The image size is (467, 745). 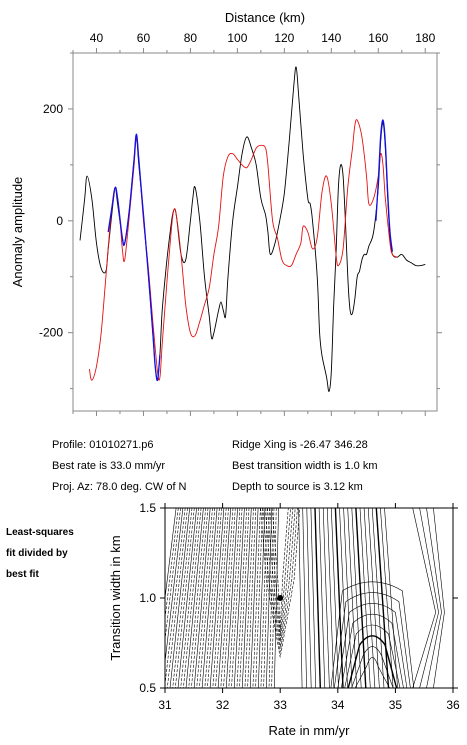 I want to click on x-tick-label: 140, so click(x=331, y=38).